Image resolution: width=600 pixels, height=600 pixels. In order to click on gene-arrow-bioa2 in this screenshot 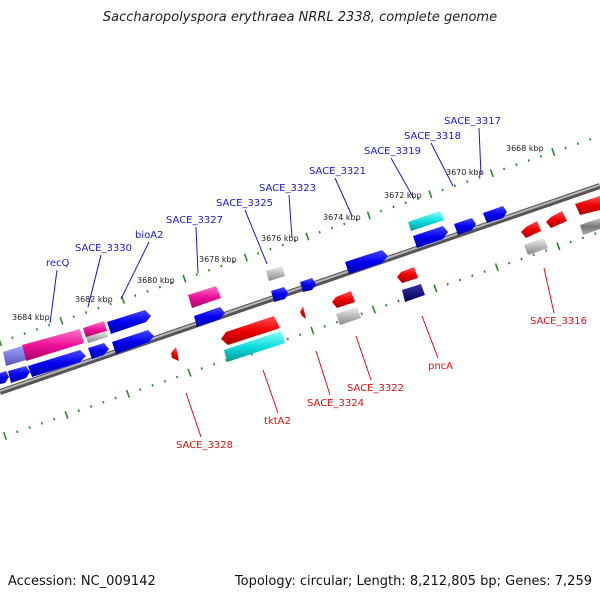, I will do `click(129, 322)`.